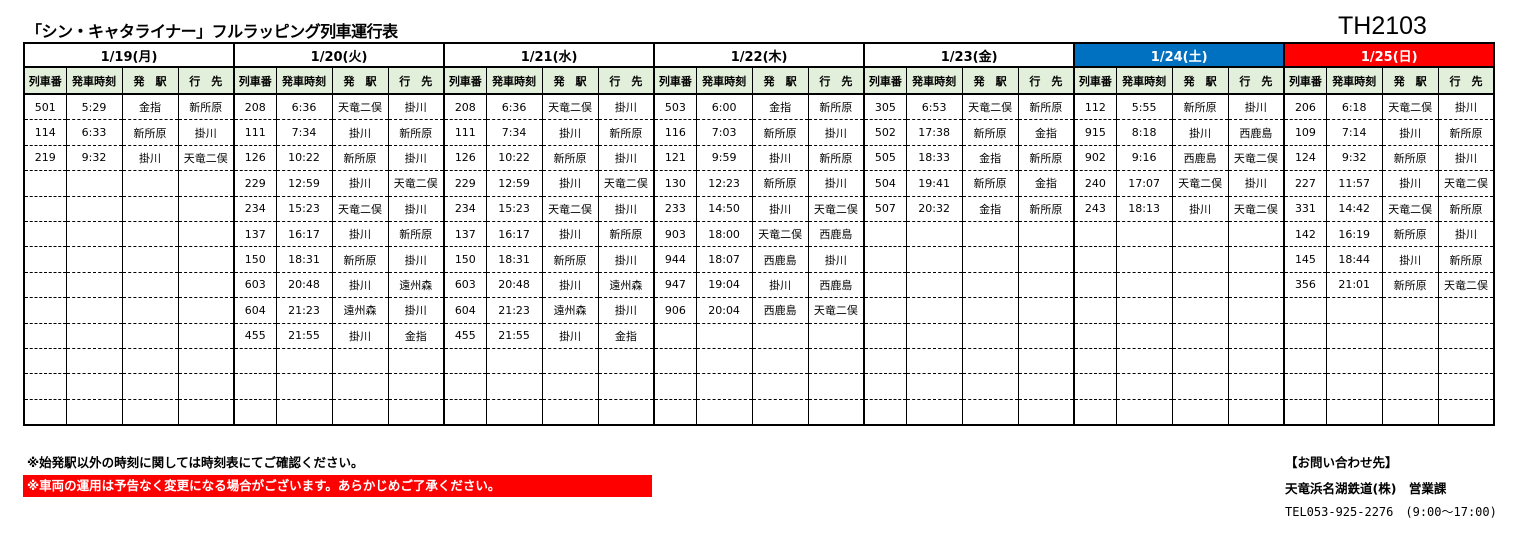  I want to click on train-number-cell: 116, so click(675, 132).